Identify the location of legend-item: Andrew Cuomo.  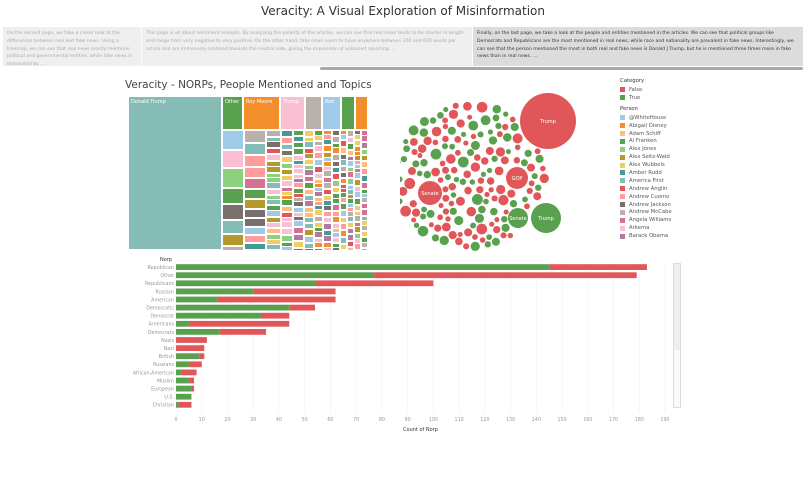
(646, 197).